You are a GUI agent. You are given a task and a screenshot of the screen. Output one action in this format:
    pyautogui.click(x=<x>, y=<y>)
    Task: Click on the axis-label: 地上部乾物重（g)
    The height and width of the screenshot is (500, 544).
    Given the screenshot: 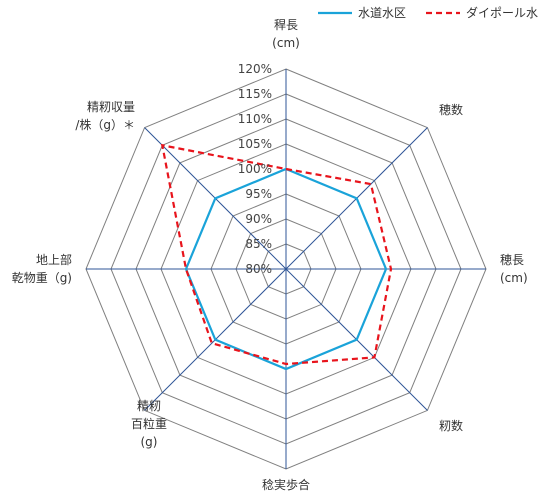 What is the action you would take?
    pyautogui.click(x=42, y=268)
    